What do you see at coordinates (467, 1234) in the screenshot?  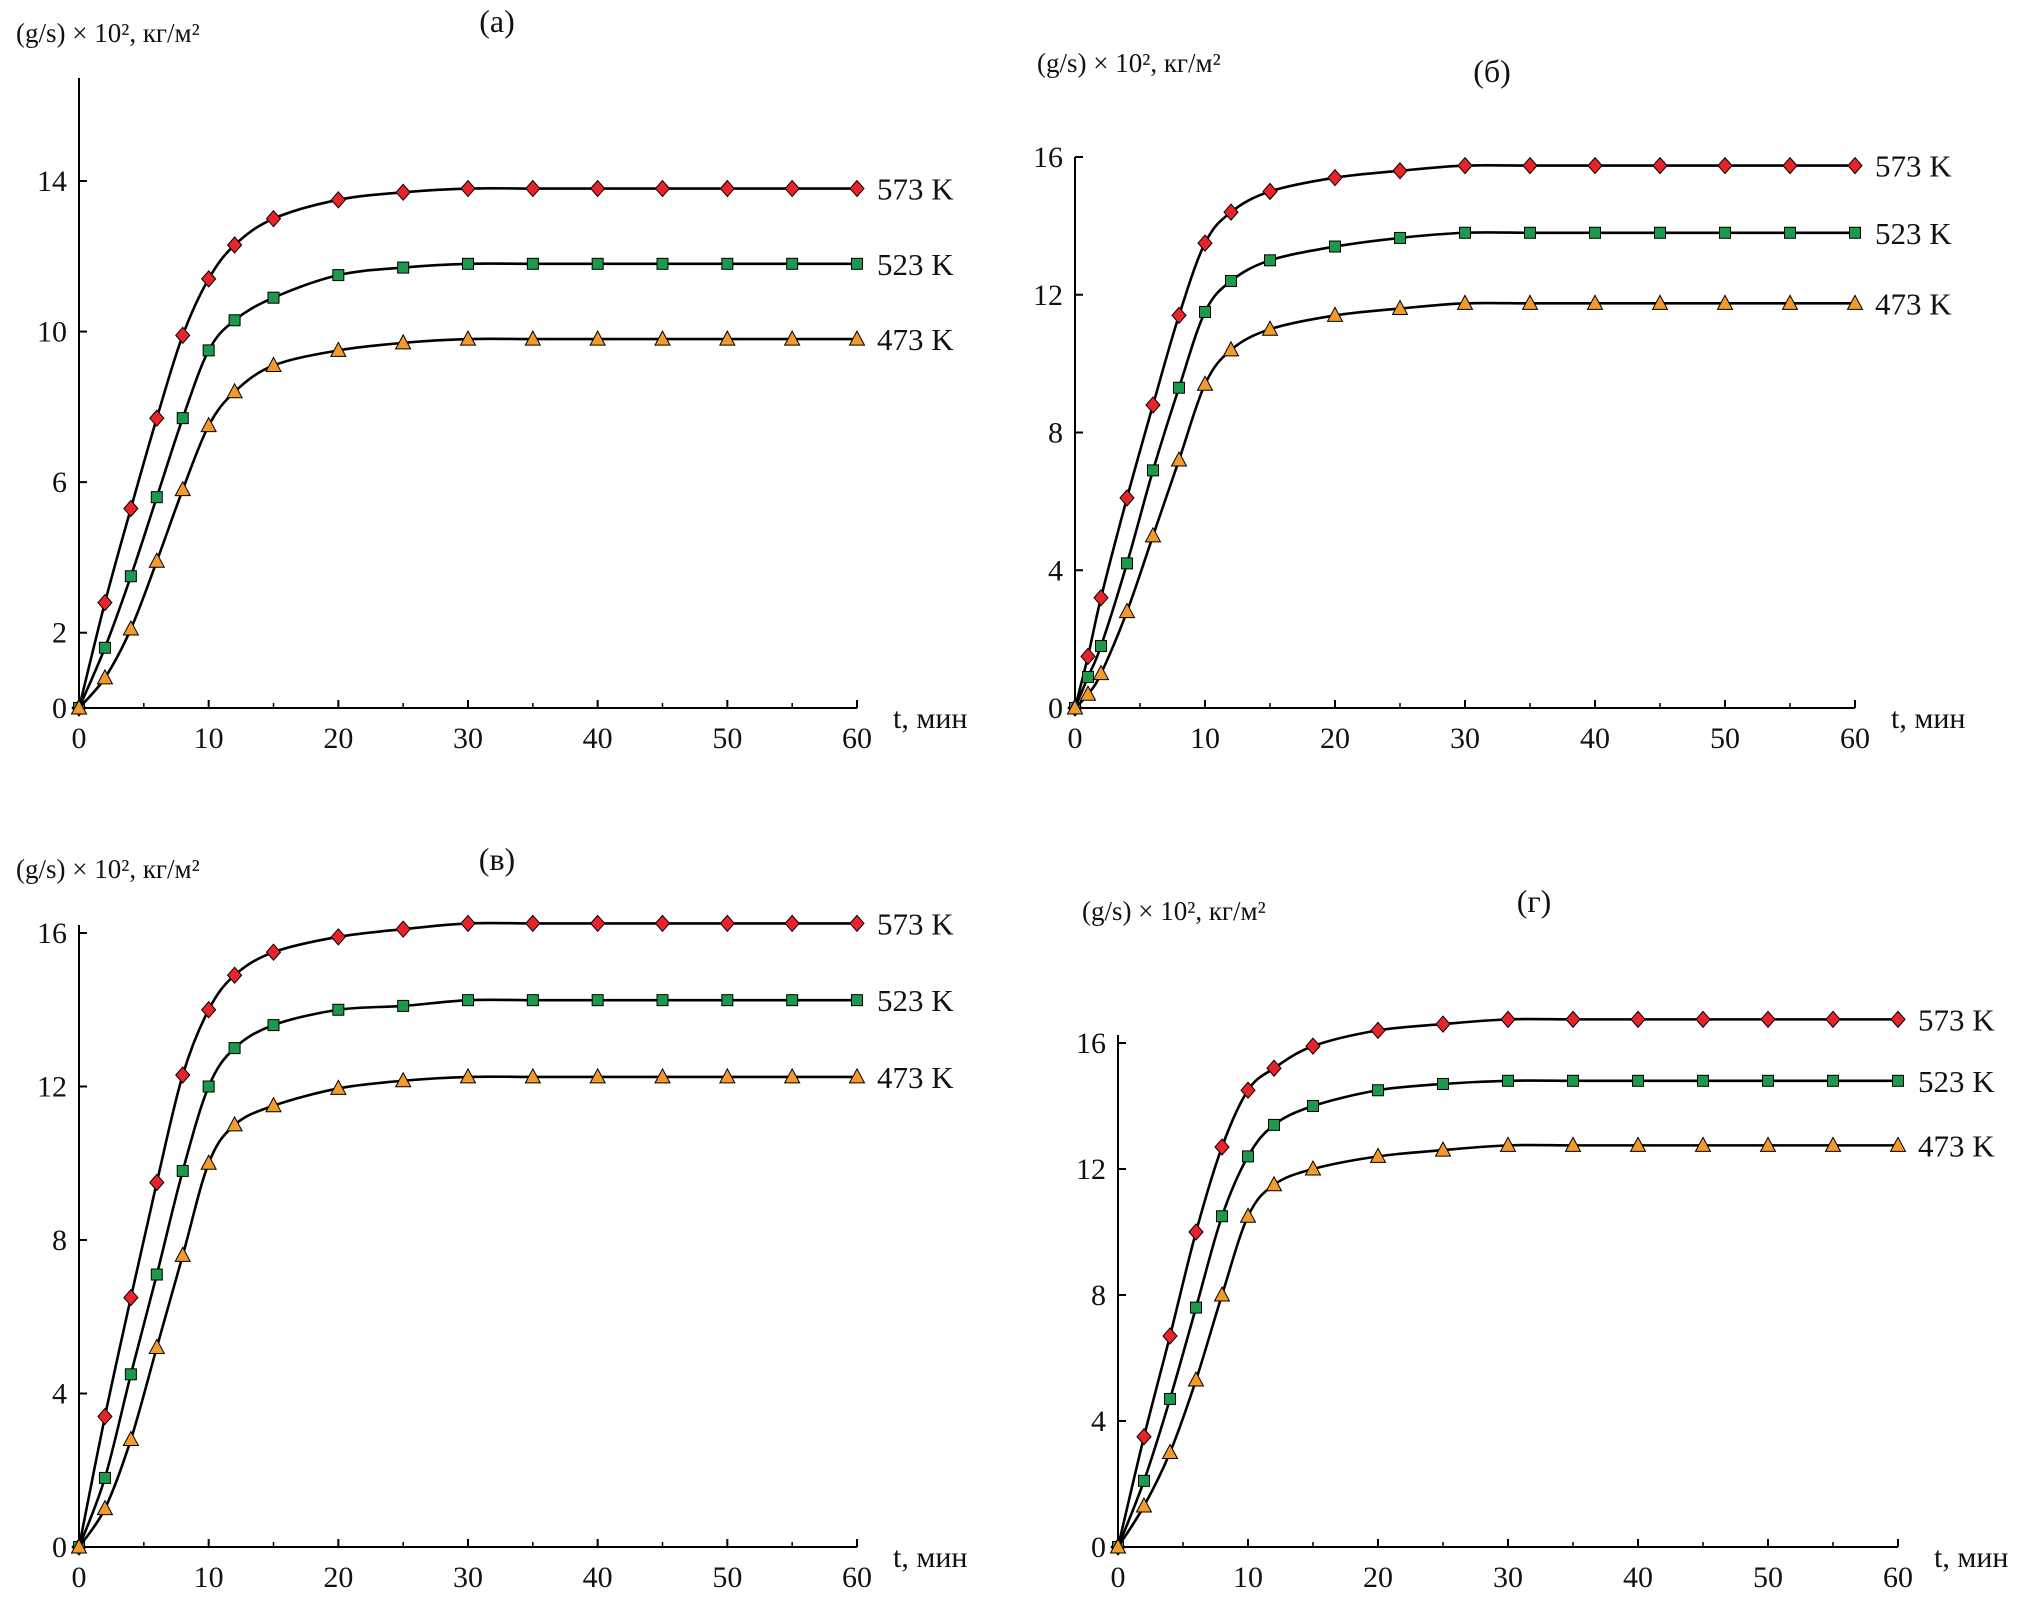 I see `series-line-573-K` at bounding box center [467, 1234].